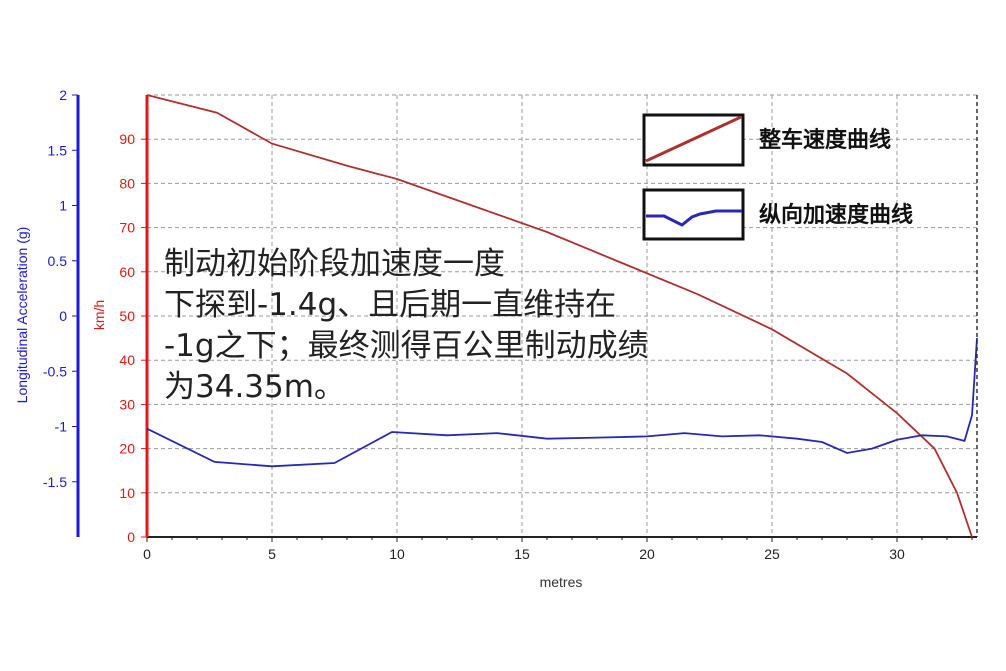 The height and width of the screenshot is (671, 1006). Describe the element at coordinates (127, 272) in the screenshot. I see `y-tick-label-speed: 60` at that location.